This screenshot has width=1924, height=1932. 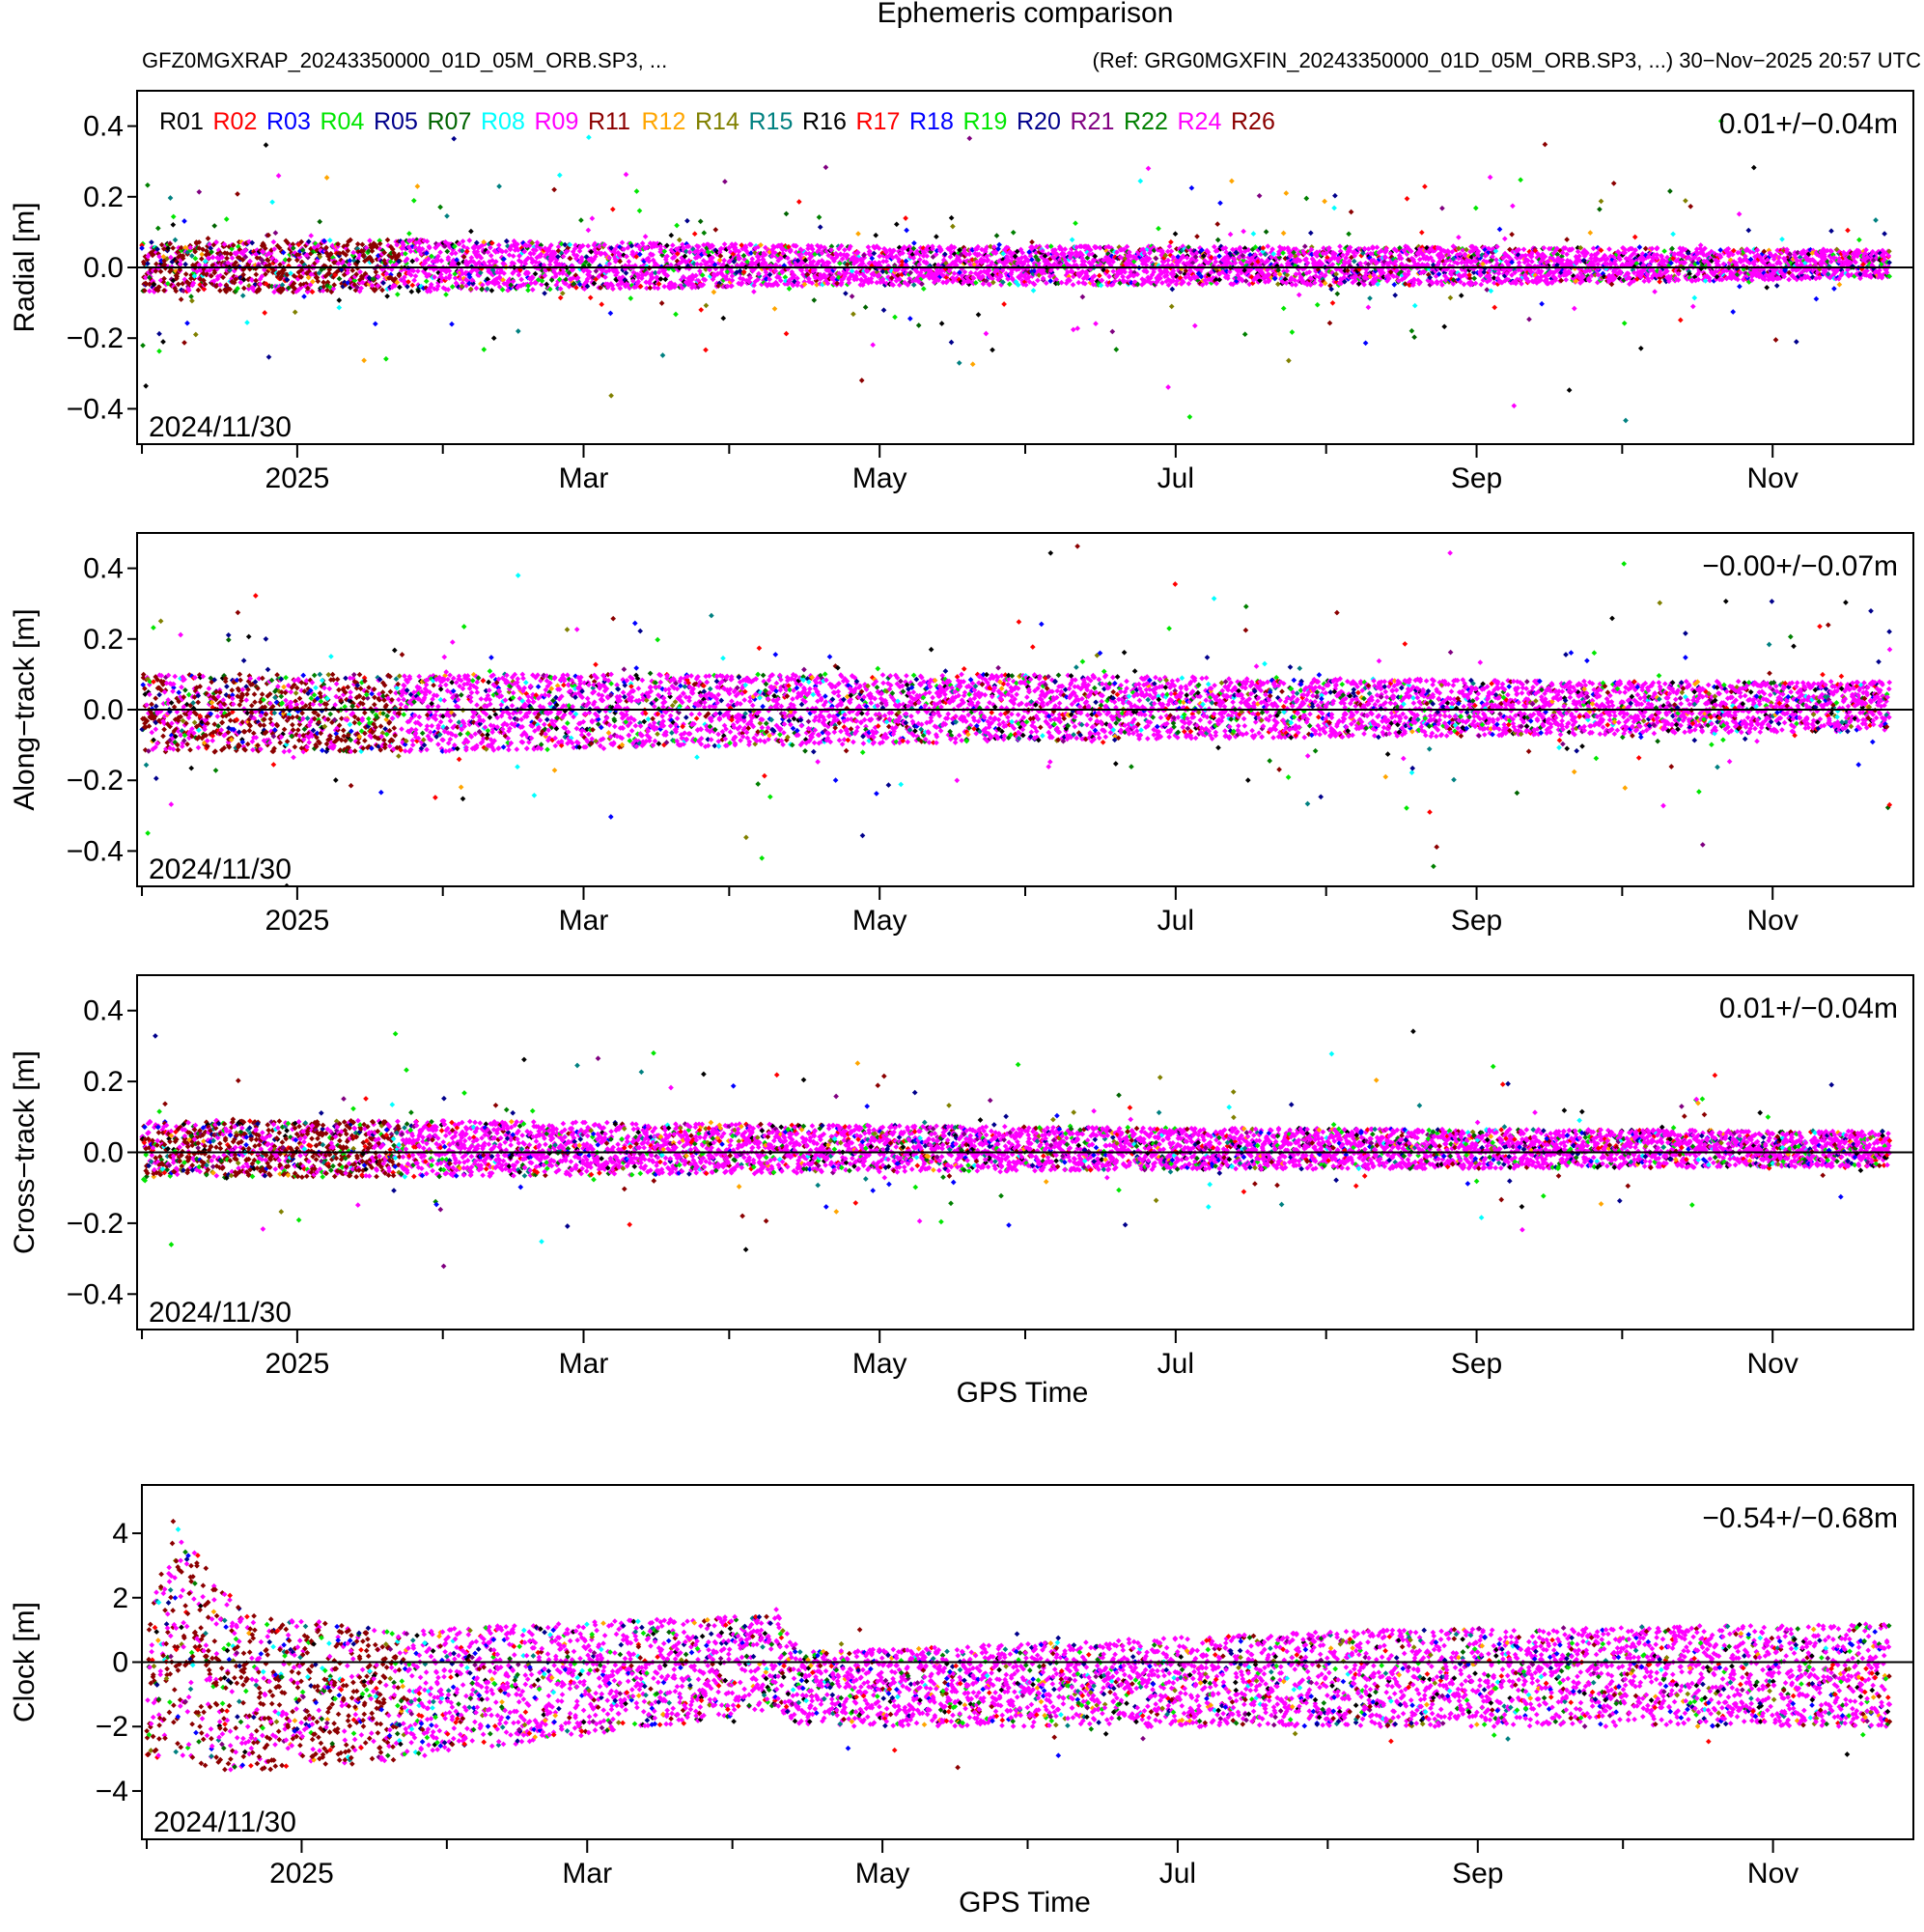 I want to click on radial-scatter, so click(x=1016, y=271).